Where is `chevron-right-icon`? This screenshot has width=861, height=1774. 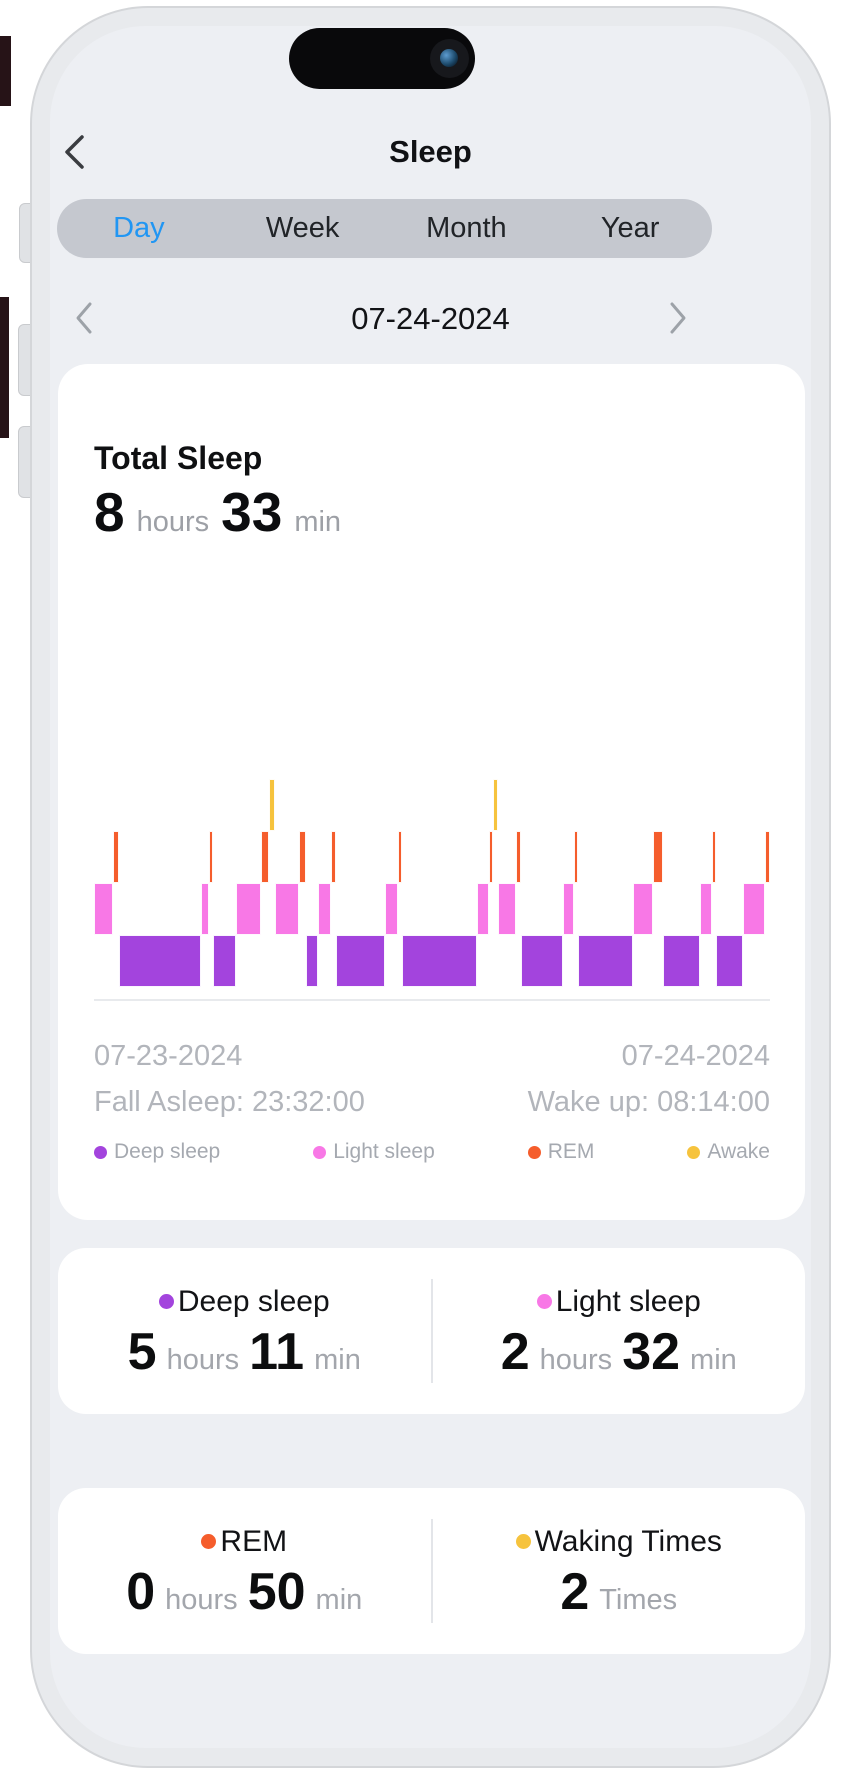
chevron-right-icon is located at coordinates (678, 318).